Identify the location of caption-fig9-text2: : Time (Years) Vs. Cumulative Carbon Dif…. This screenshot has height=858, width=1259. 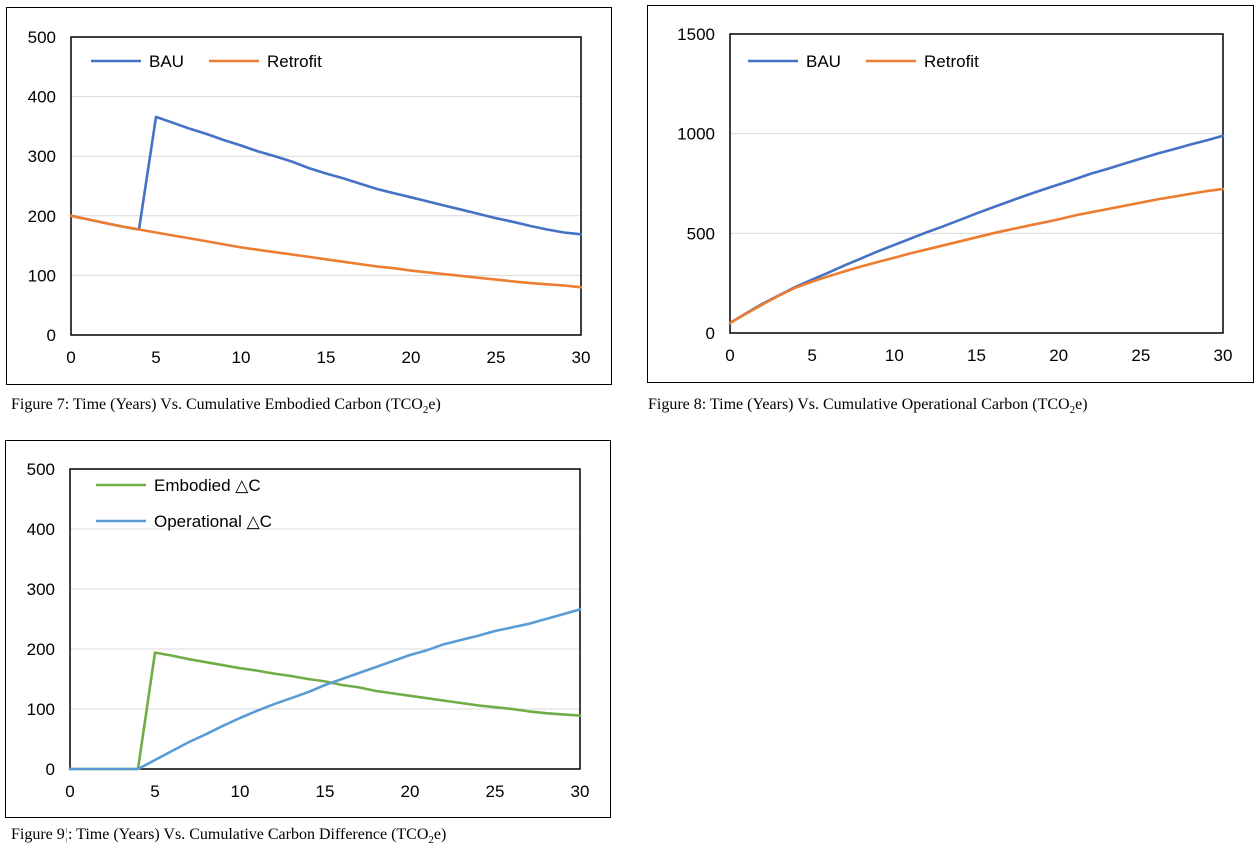
(248, 834).